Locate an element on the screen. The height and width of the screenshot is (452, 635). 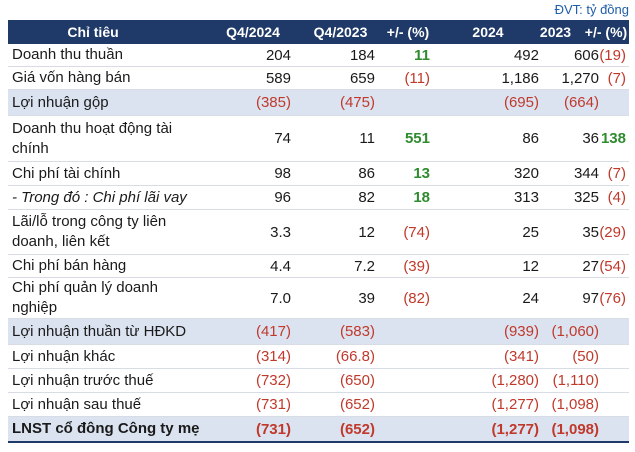
cell-quarter-change: (11) is located at coordinates (417, 78).